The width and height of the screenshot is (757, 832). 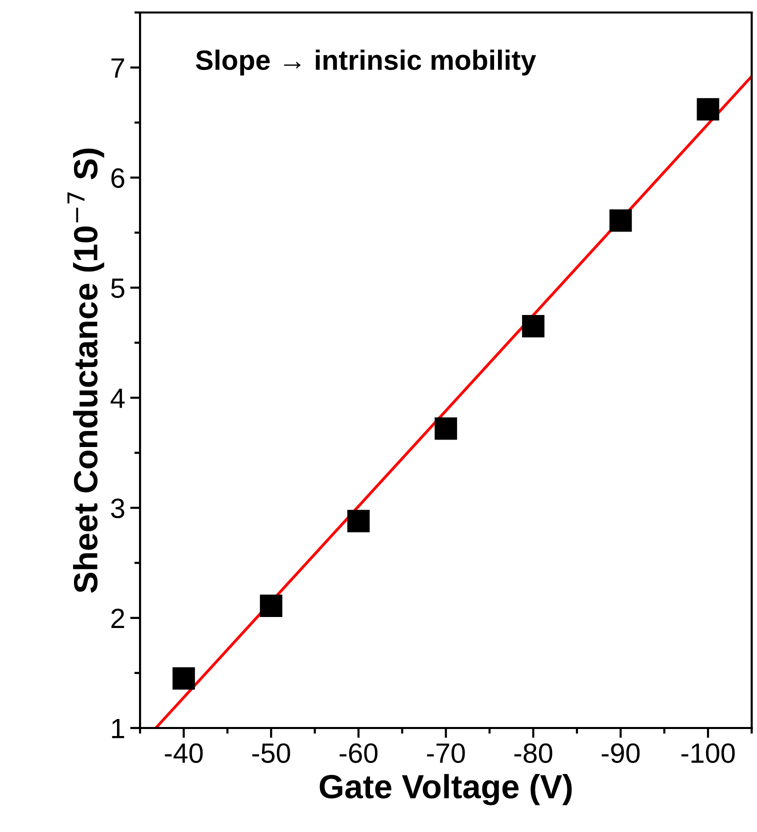 What do you see at coordinates (117, 178) in the screenshot?
I see `y-tick-label: 6` at bounding box center [117, 178].